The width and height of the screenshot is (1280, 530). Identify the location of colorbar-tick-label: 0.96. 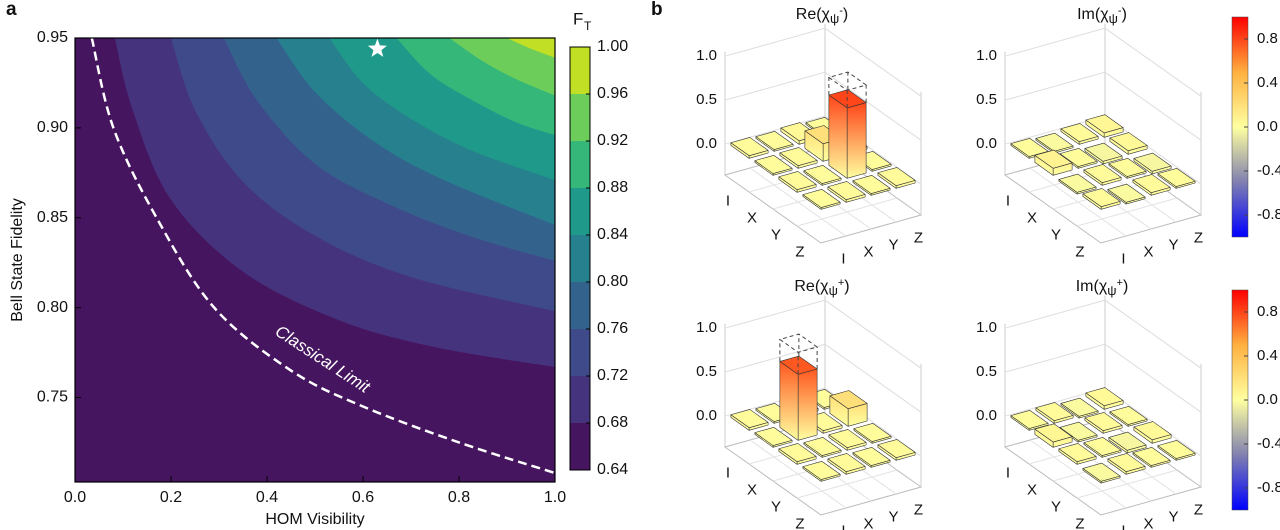
(612, 93).